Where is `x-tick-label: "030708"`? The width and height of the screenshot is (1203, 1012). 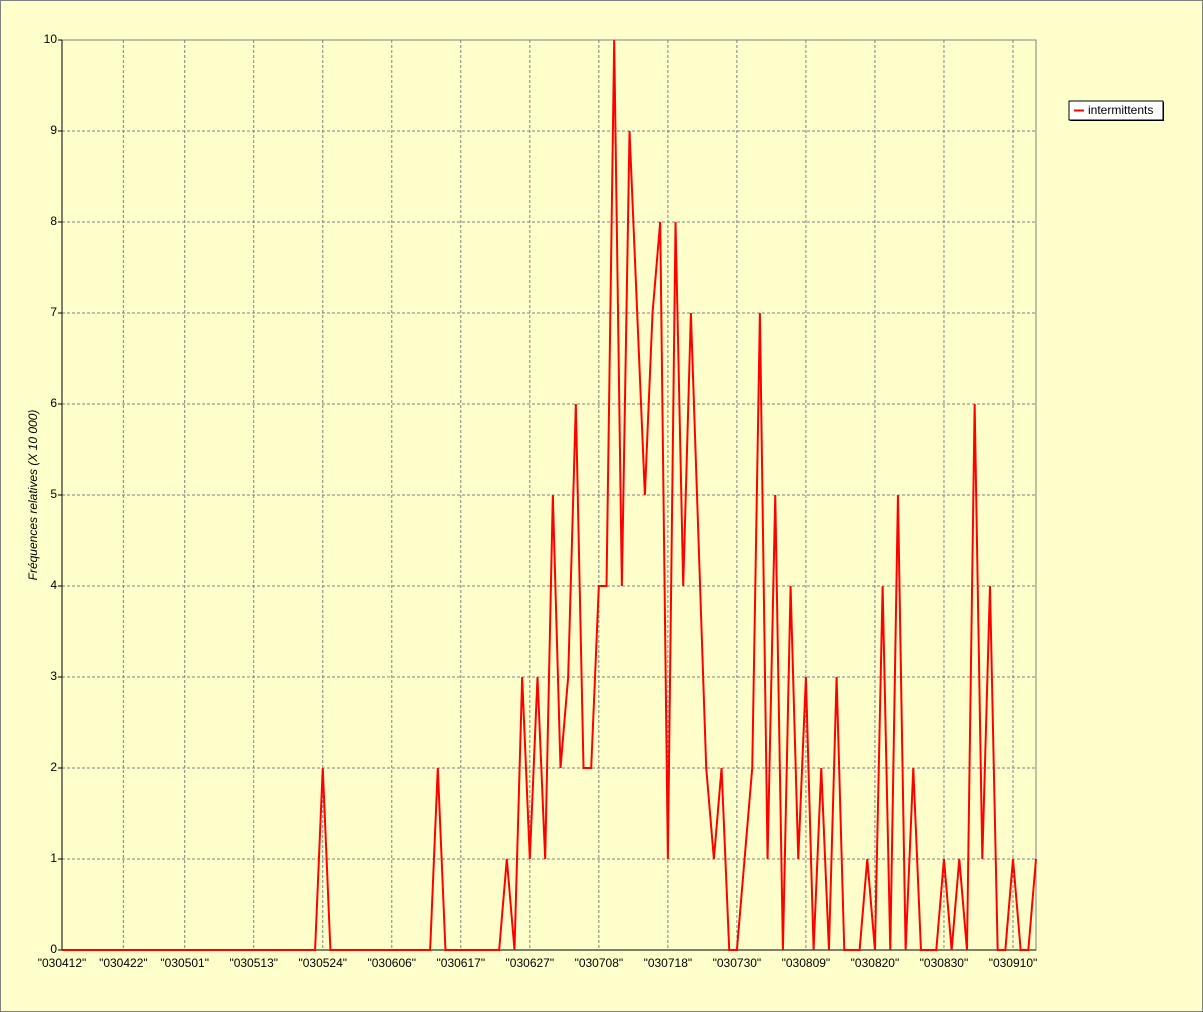 x-tick-label: "030708" is located at coordinates (599, 963).